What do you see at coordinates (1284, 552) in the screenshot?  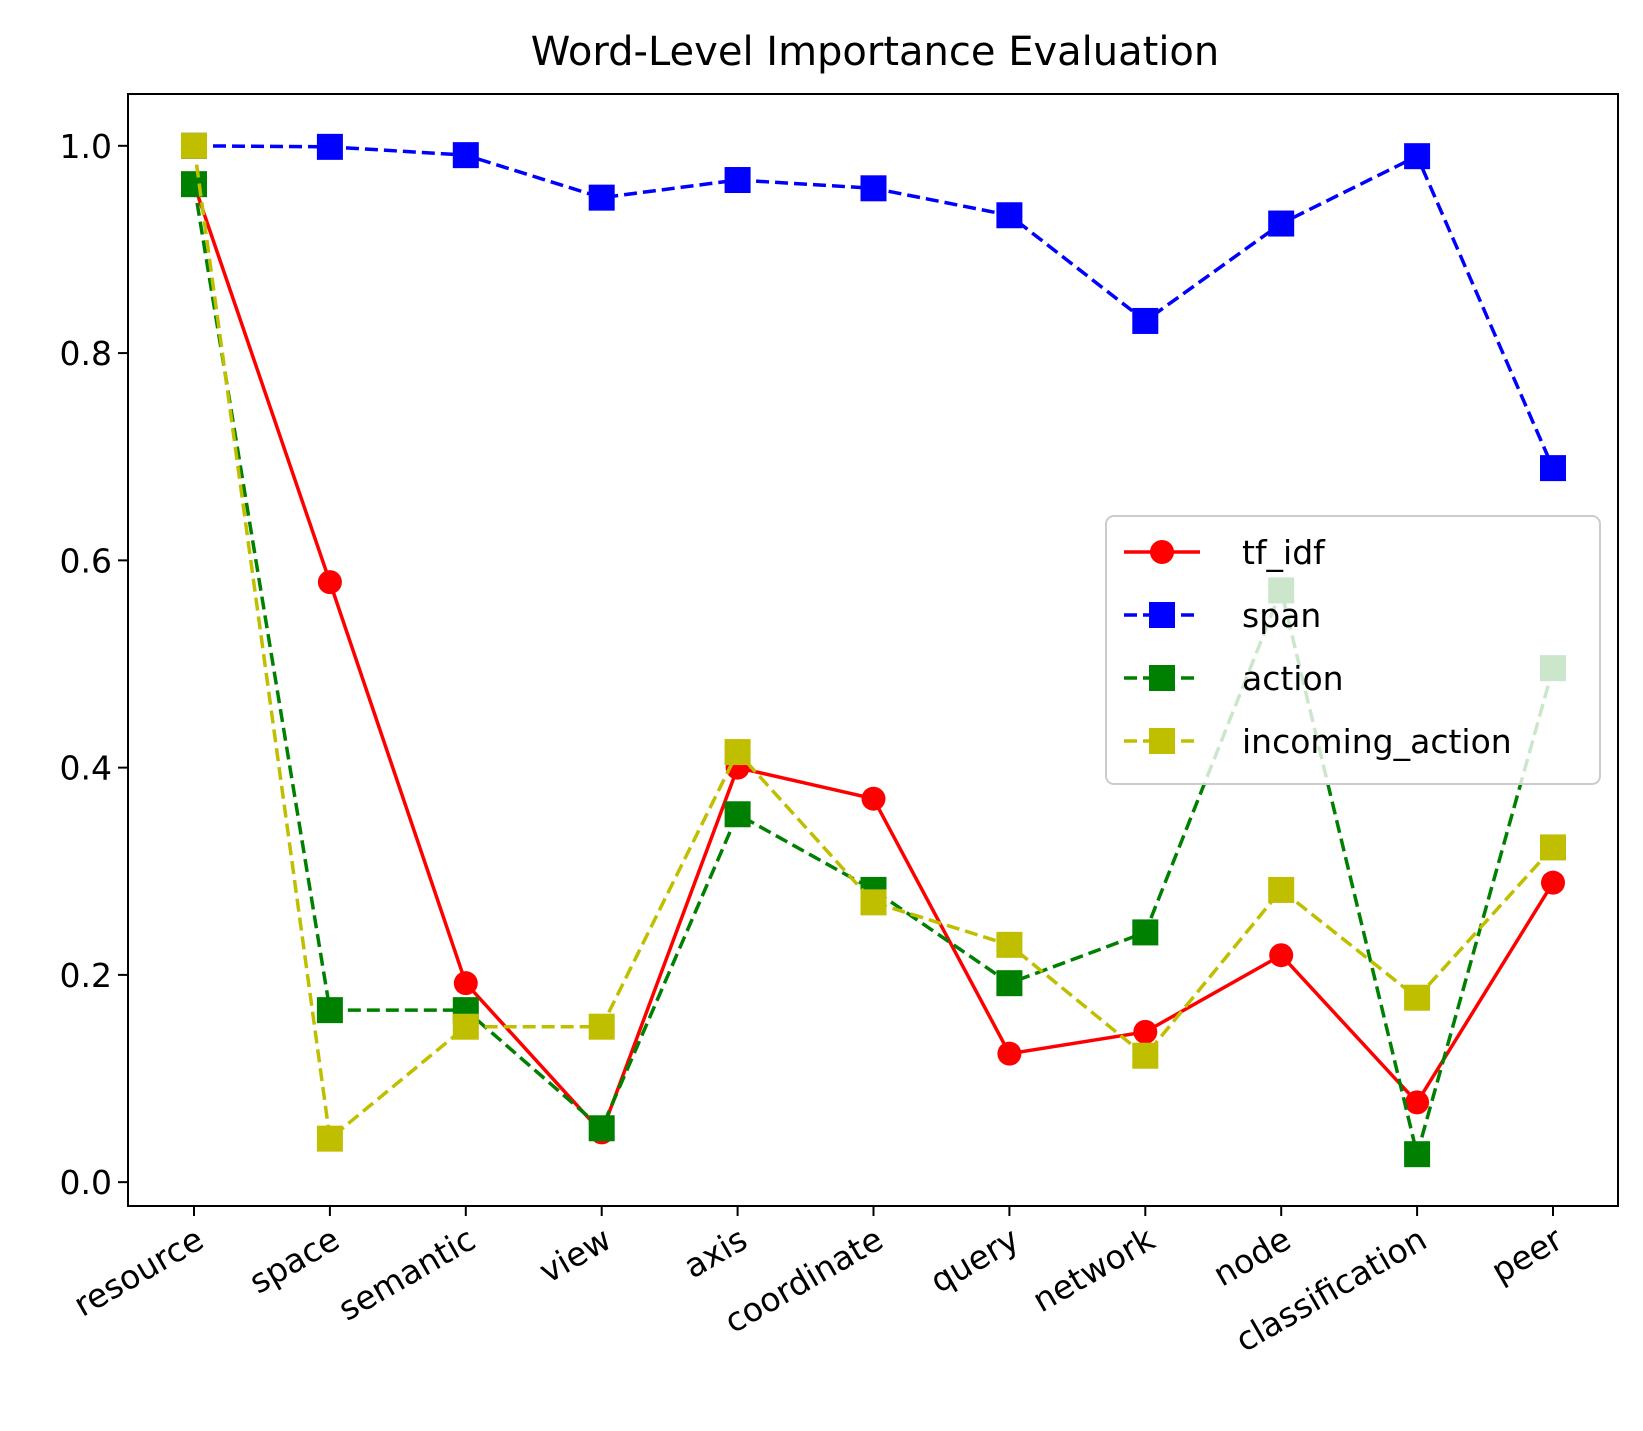 I see `legend-label-tf-idf: tf_idf` at bounding box center [1284, 552].